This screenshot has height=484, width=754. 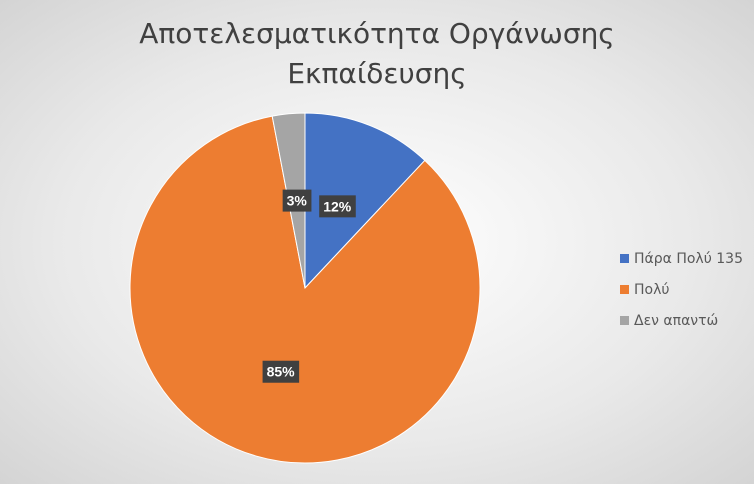 What do you see at coordinates (365, 201) in the screenshot?
I see `pie-slice` at bounding box center [365, 201].